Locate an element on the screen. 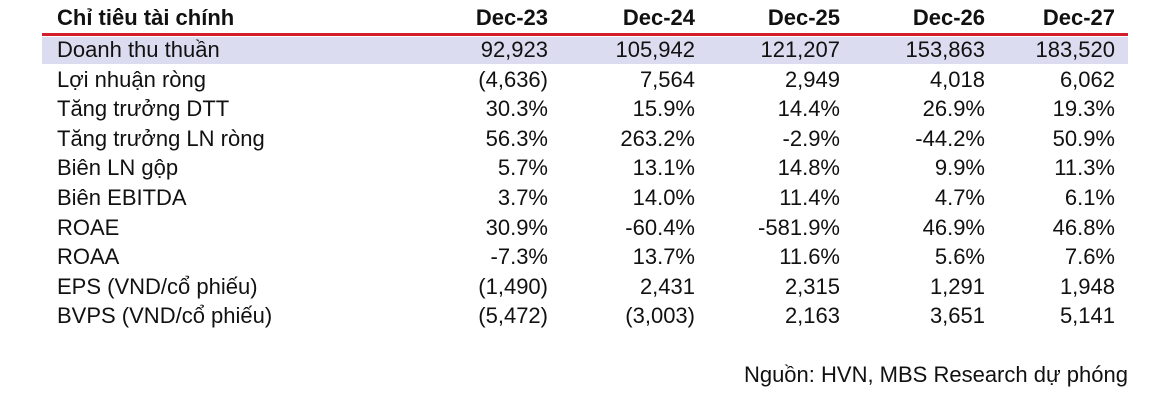 The image size is (1170, 405). row-value: 30.3% is located at coordinates (516, 109).